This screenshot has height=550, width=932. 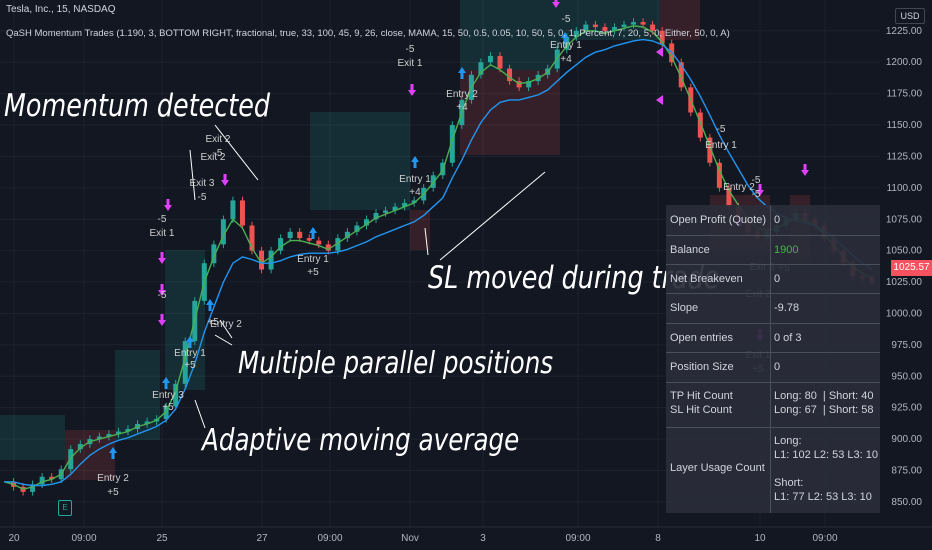 I want to click on table-row: Open Profit (Quote) 0, so click(x=773, y=220).